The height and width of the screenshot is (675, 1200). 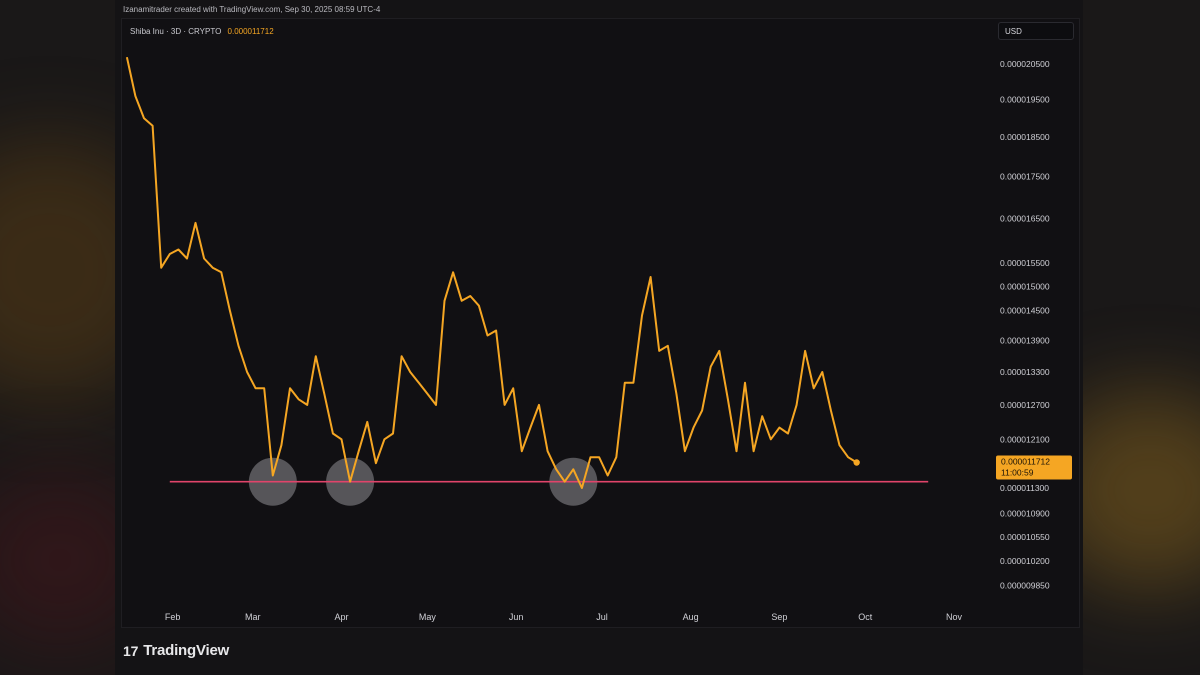 I want to click on y-tick-label: 0.000016500, so click(x=1025, y=219).